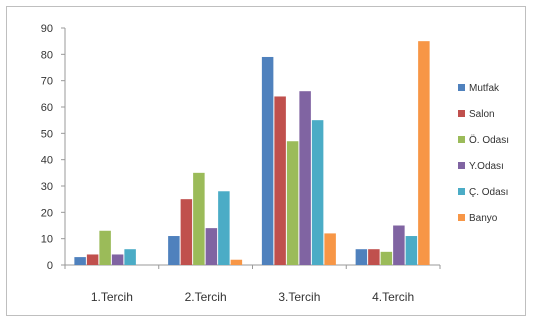 This screenshot has width=534, height=324. I want to click on chart-legend: Mutfak Salon Ö. Odası Y.Odası Ç. Odası Banyo, so click(483, 153).